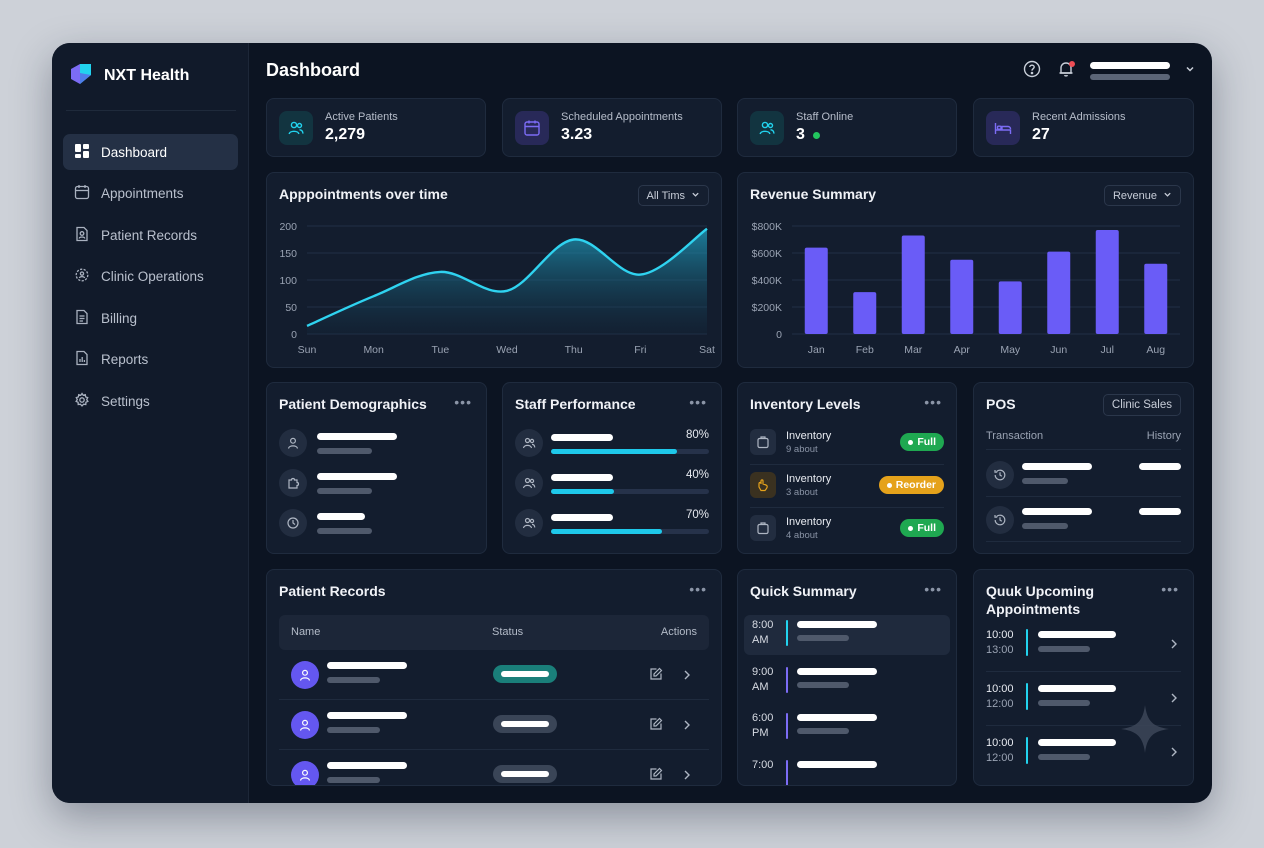 The height and width of the screenshot is (848, 1264). What do you see at coordinates (1015, 436) in the screenshot?
I see `column-header-transaction: Transaction` at bounding box center [1015, 436].